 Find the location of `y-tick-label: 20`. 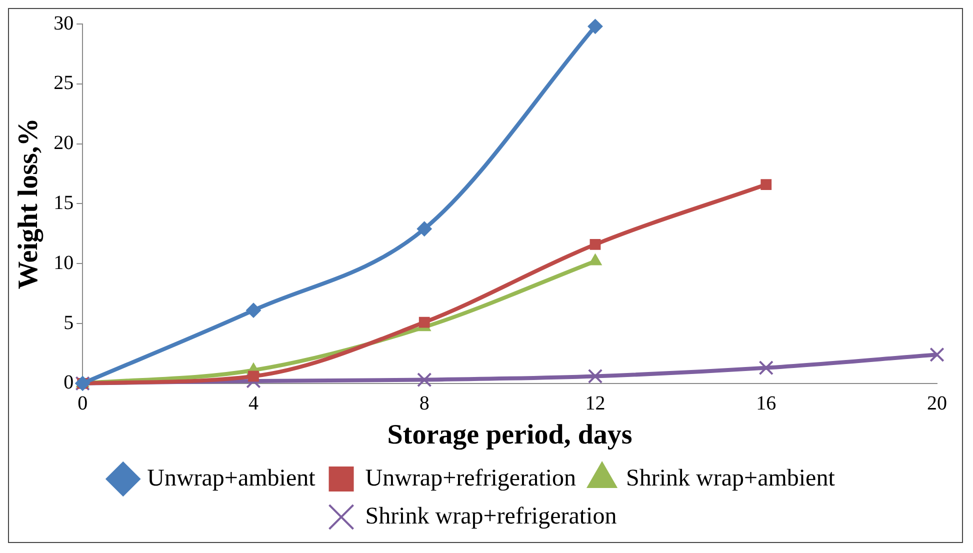

y-tick-label: 20 is located at coordinates (64, 143).